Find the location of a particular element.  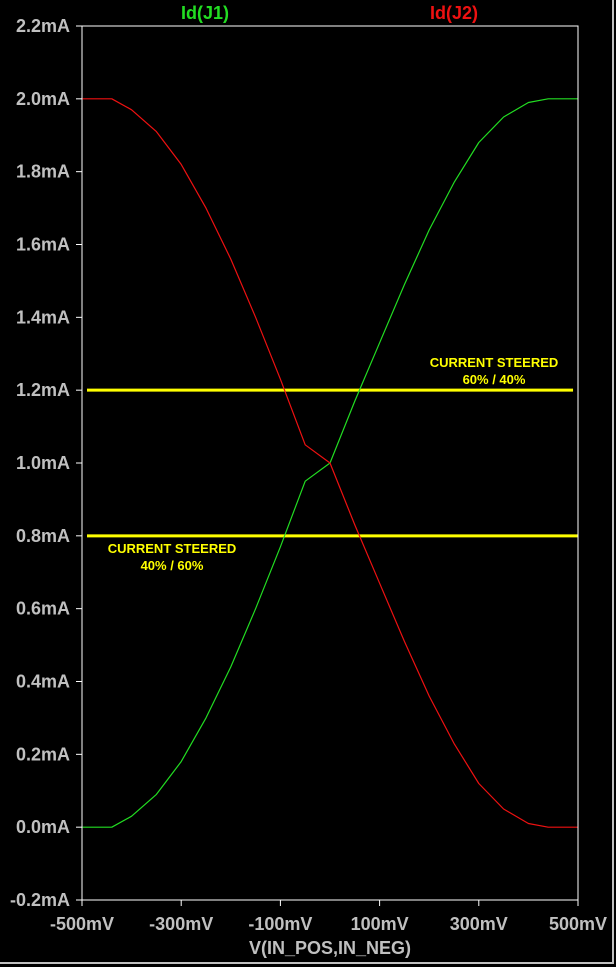

y-tick-label: 0.6mA is located at coordinates (43, 609).